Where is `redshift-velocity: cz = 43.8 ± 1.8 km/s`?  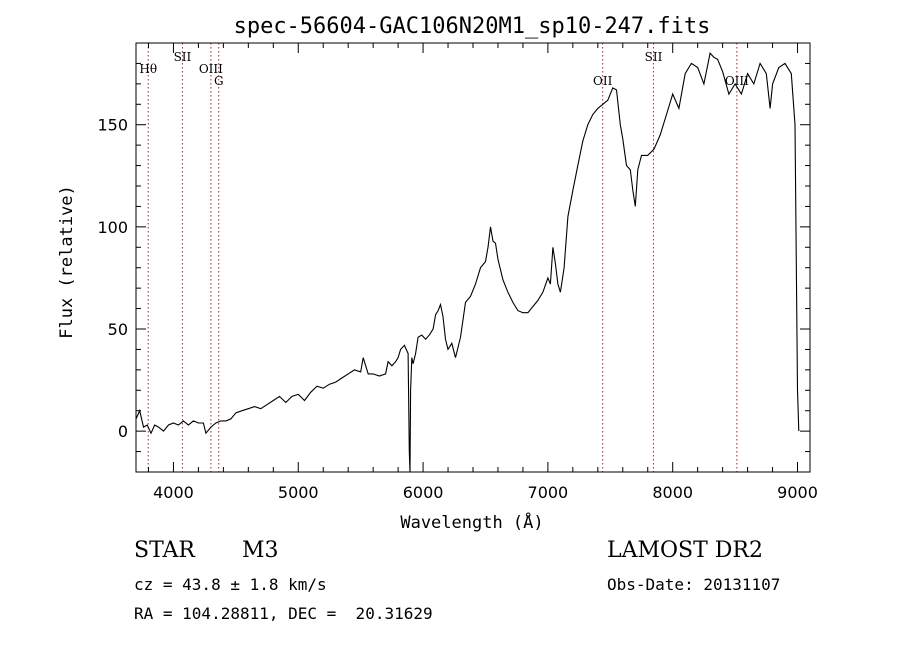 redshift-velocity: cz = 43.8 ± 1.8 km/s is located at coordinates (230, 584).